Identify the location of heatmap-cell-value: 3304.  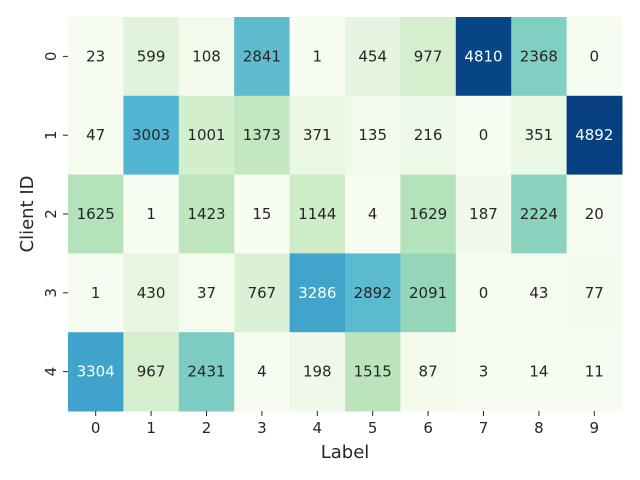
(96, 372).